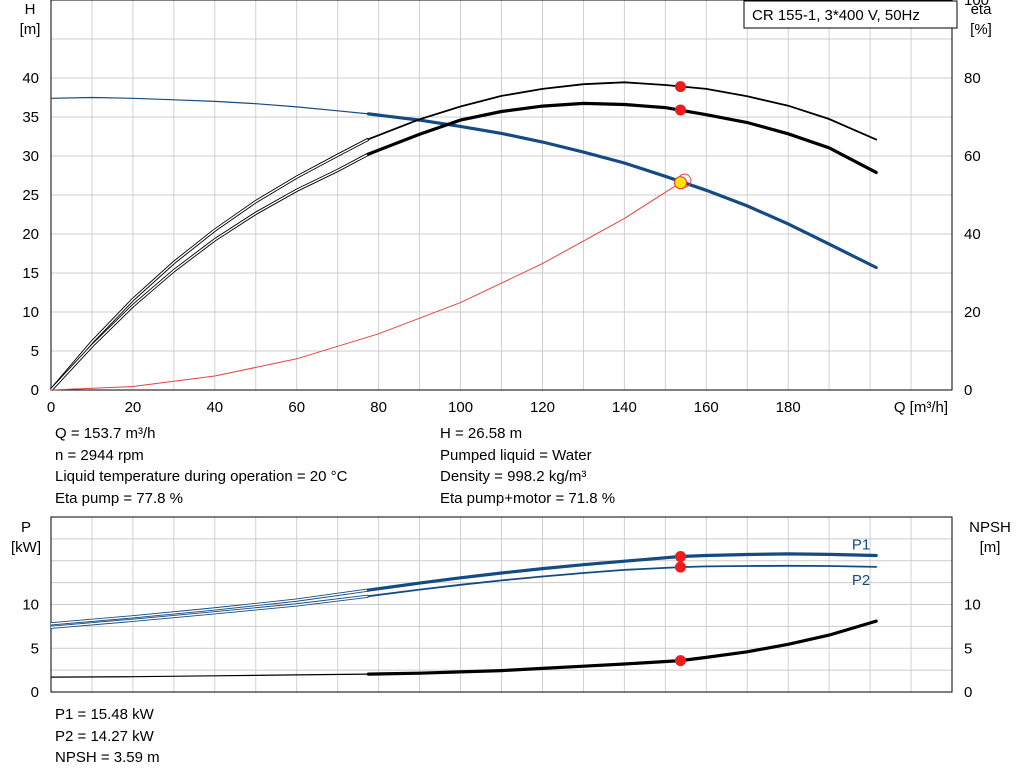 Image resolution: width=1024 pixels, height=781 pixels. Describe the element at coordinates (214, 407) in the screenshot. I see `x-tick-label: 40` at that location.